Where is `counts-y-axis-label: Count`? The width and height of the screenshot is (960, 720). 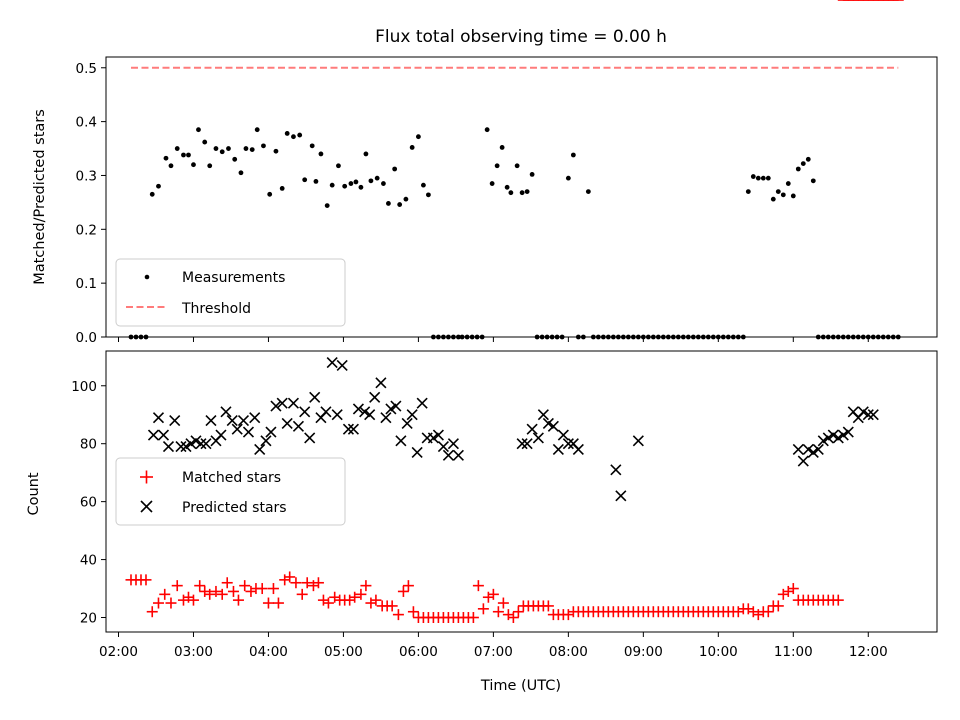
counts-y-axis-label: Count is located at coordinates (34, 493).